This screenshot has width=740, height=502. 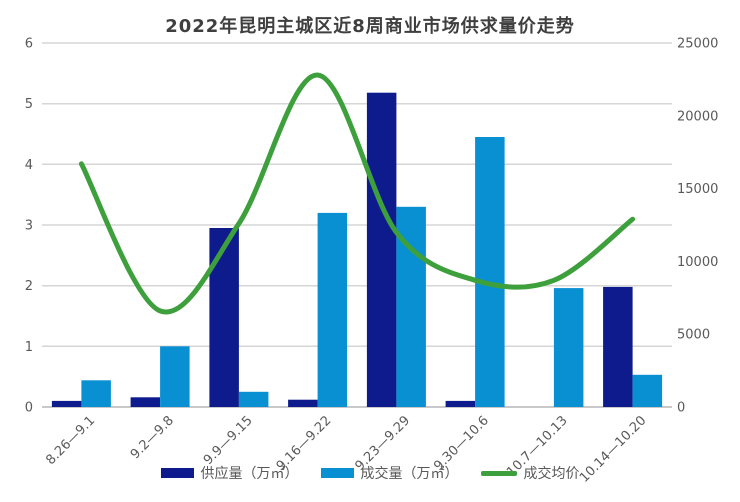 What do you see at coordinates (697, 189) in the screenshot?
I see `right-axis-tick: 15000` at bounding box center [697, 189].